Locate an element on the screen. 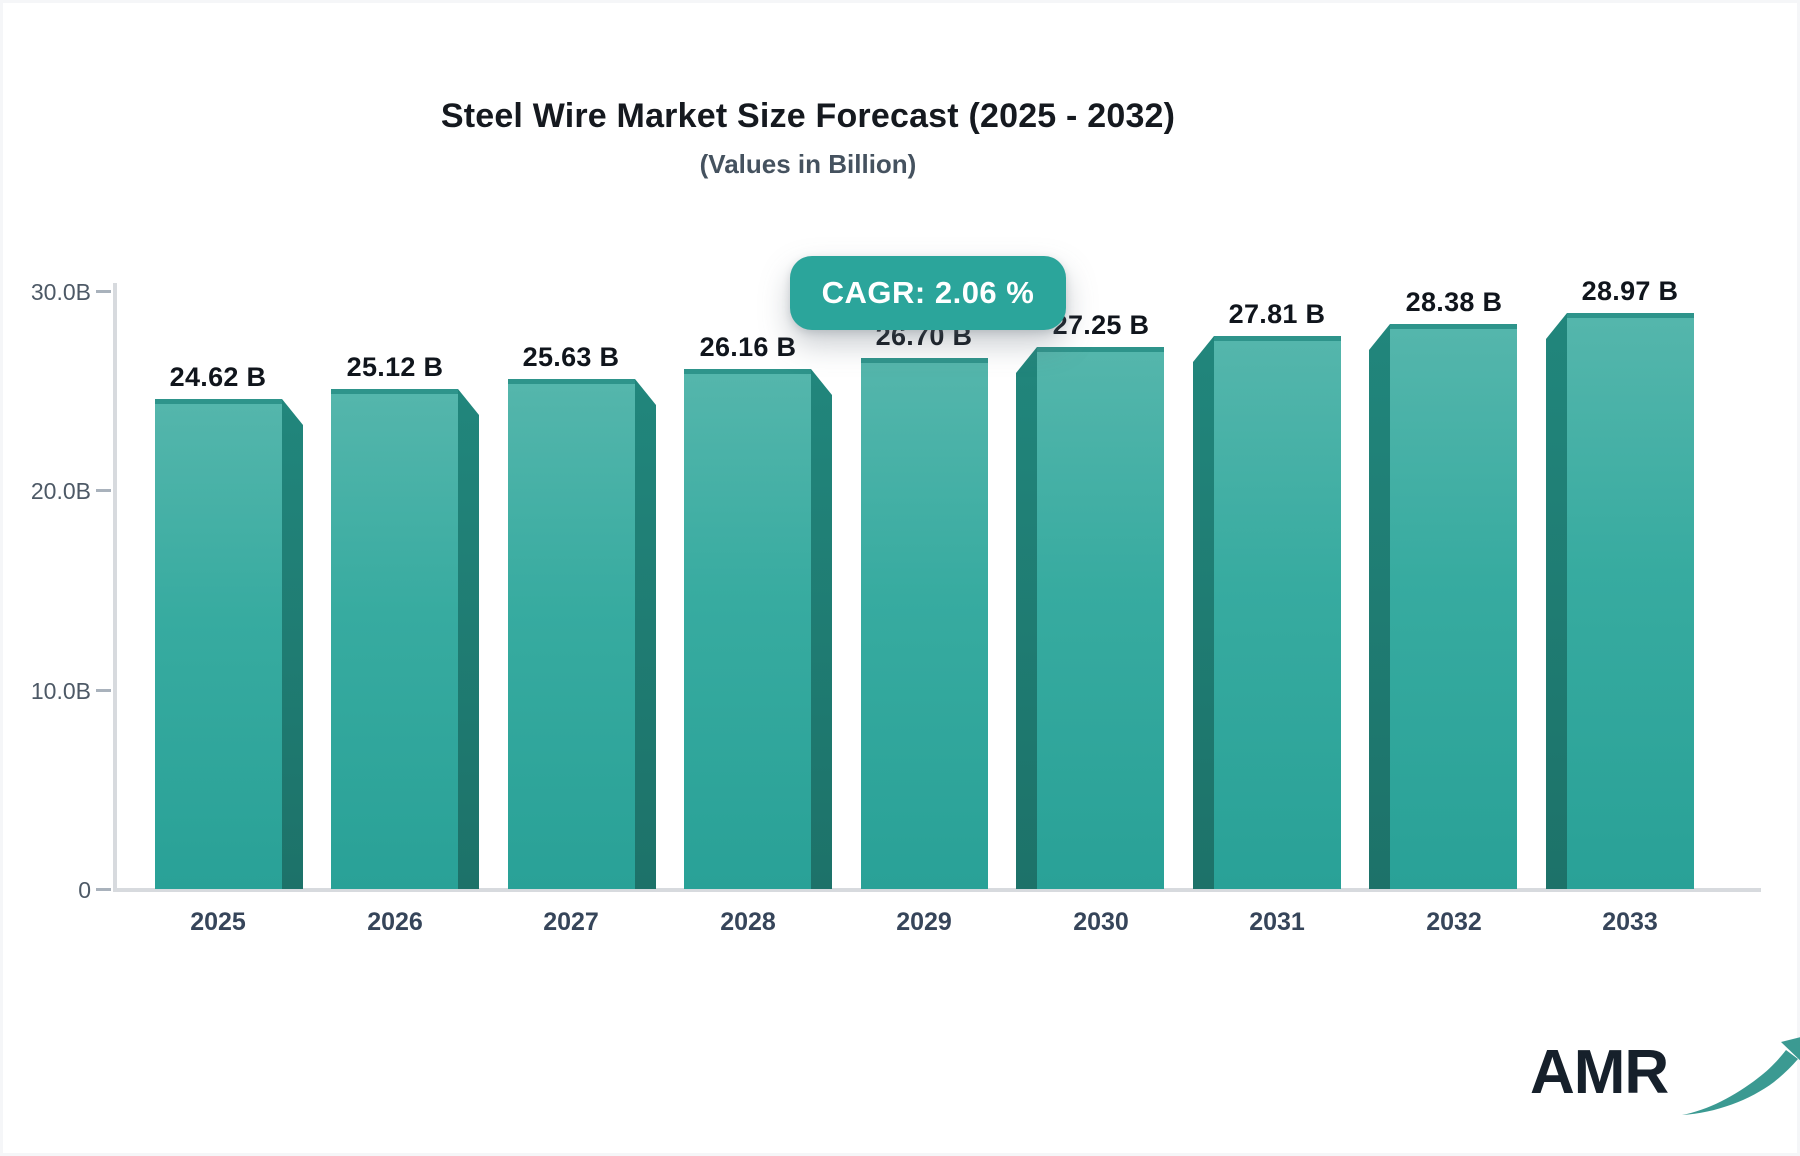 Image resolution: width=1800 pixels, height=1156 pixels. bar-2029 is located at coordinates (924, 623).